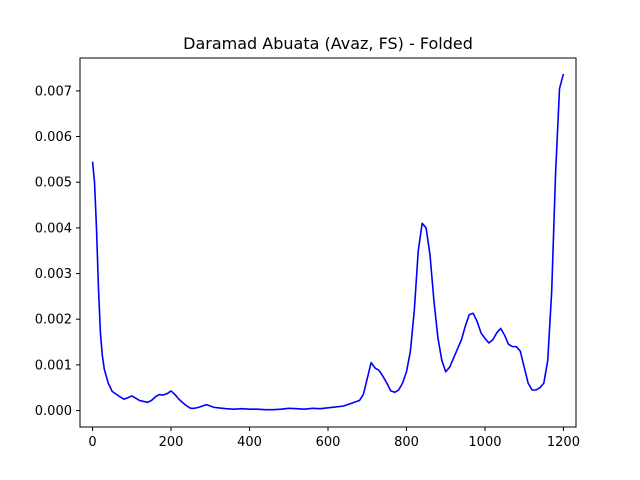  I want to click on x-tick-label: 1200, so click(563, 442).